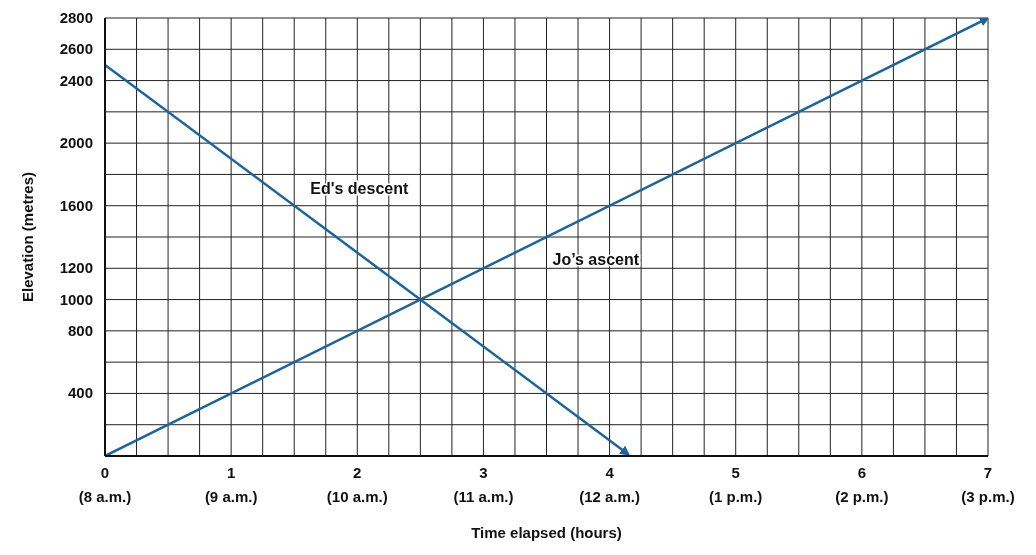  Describe the element at coordinates (76, 49) in the screenshot. I see `y-tick-label: 2600` at that location.